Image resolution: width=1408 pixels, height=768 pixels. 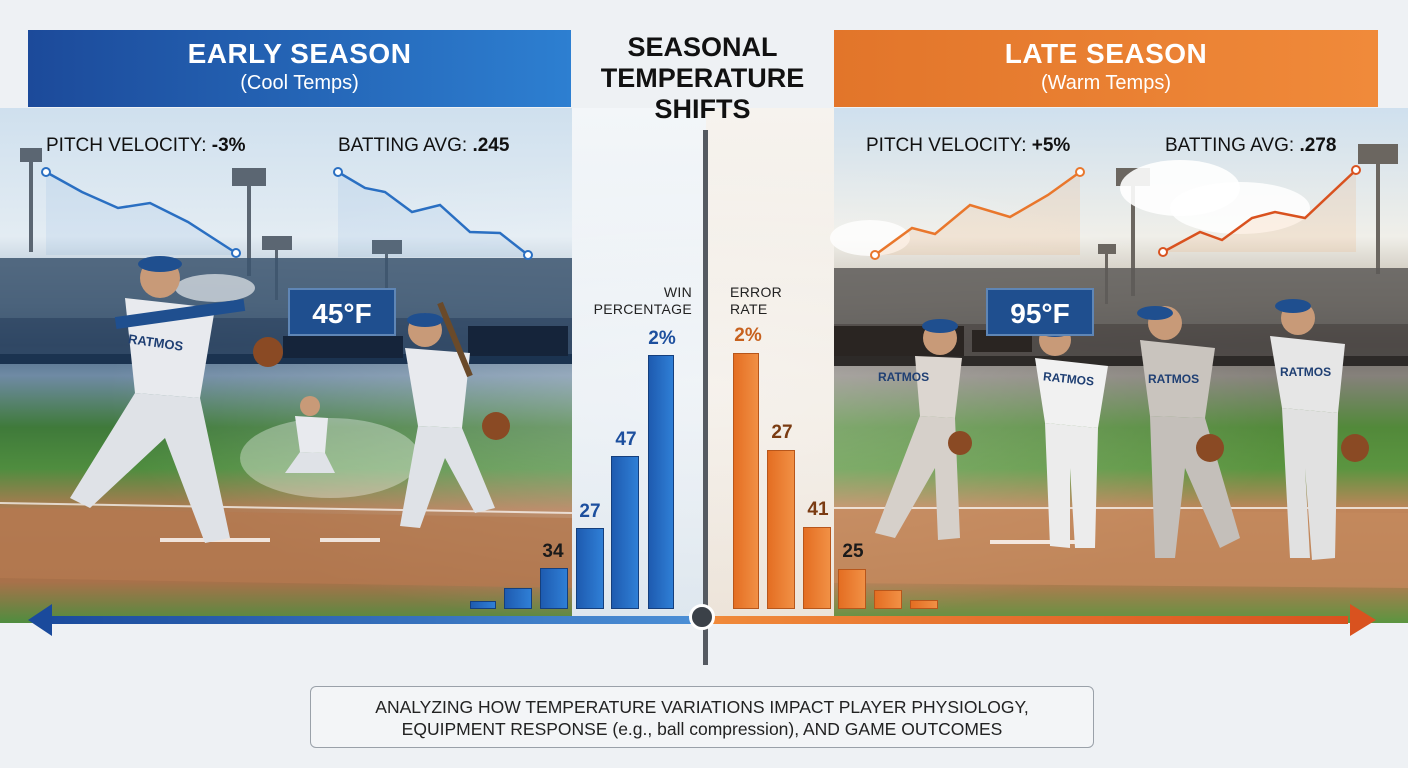 I want to click on page-title-line: TEMPERATURE, so click(x=702, y=78).